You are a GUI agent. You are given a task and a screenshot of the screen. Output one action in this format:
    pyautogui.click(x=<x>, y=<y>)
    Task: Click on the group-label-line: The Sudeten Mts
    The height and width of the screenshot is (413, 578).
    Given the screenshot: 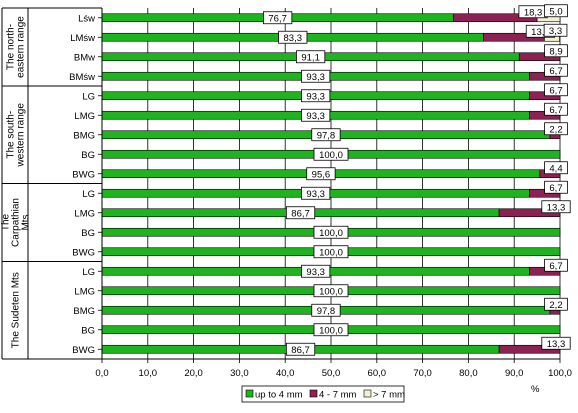 What is the action you would take?
    pyautogui.click(x=16, y=310)
    